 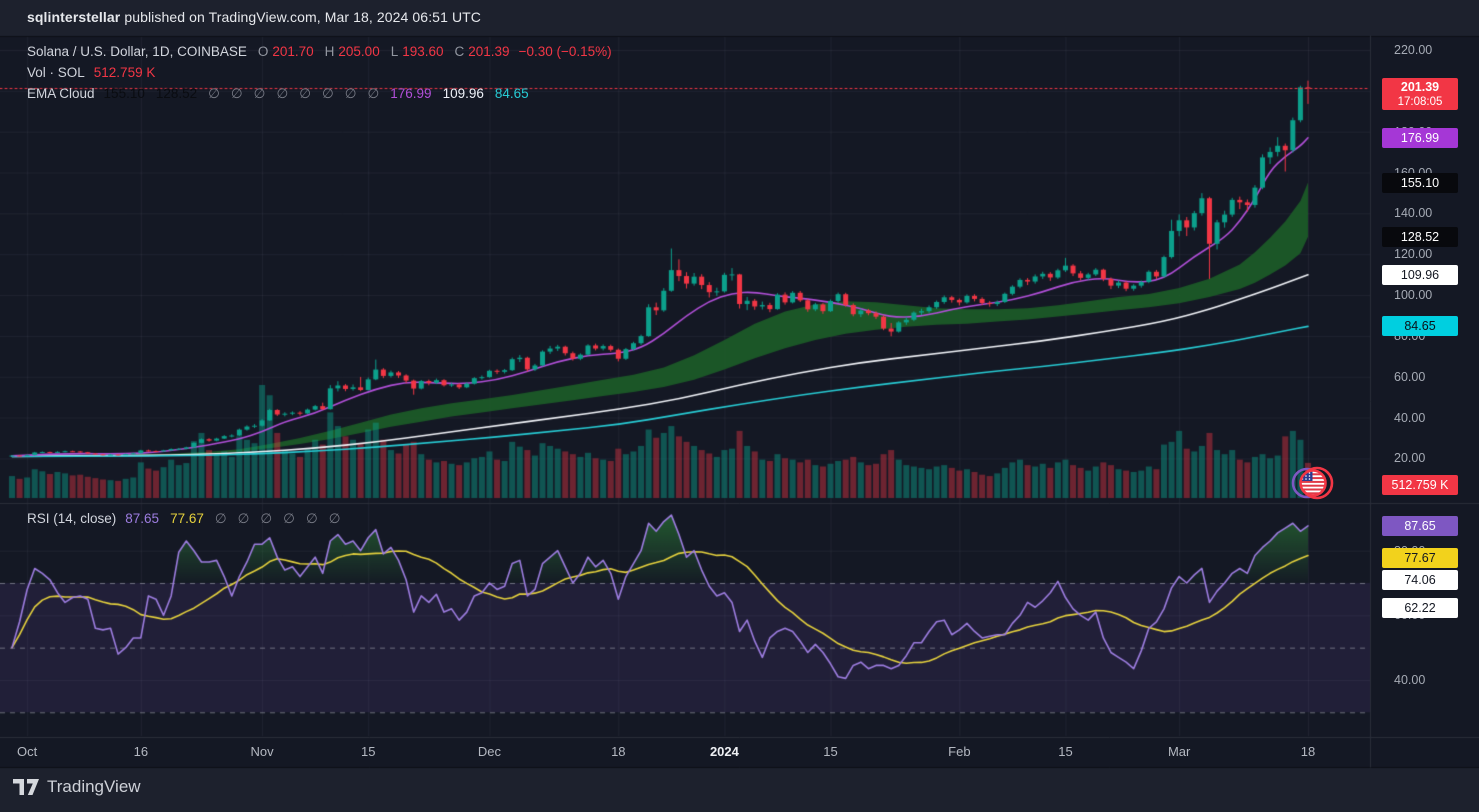 I want to click on tradingview-brand-text: TradingView, so click(x=94, y=786).